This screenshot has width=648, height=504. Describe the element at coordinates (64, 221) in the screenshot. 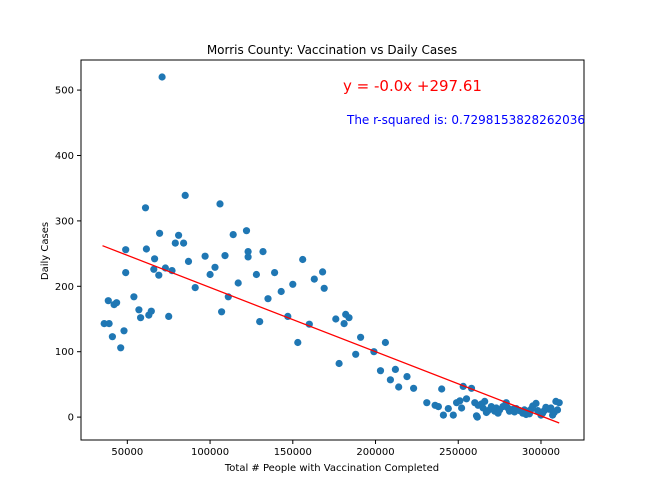

I see `y-tick-label: 300` at that location.